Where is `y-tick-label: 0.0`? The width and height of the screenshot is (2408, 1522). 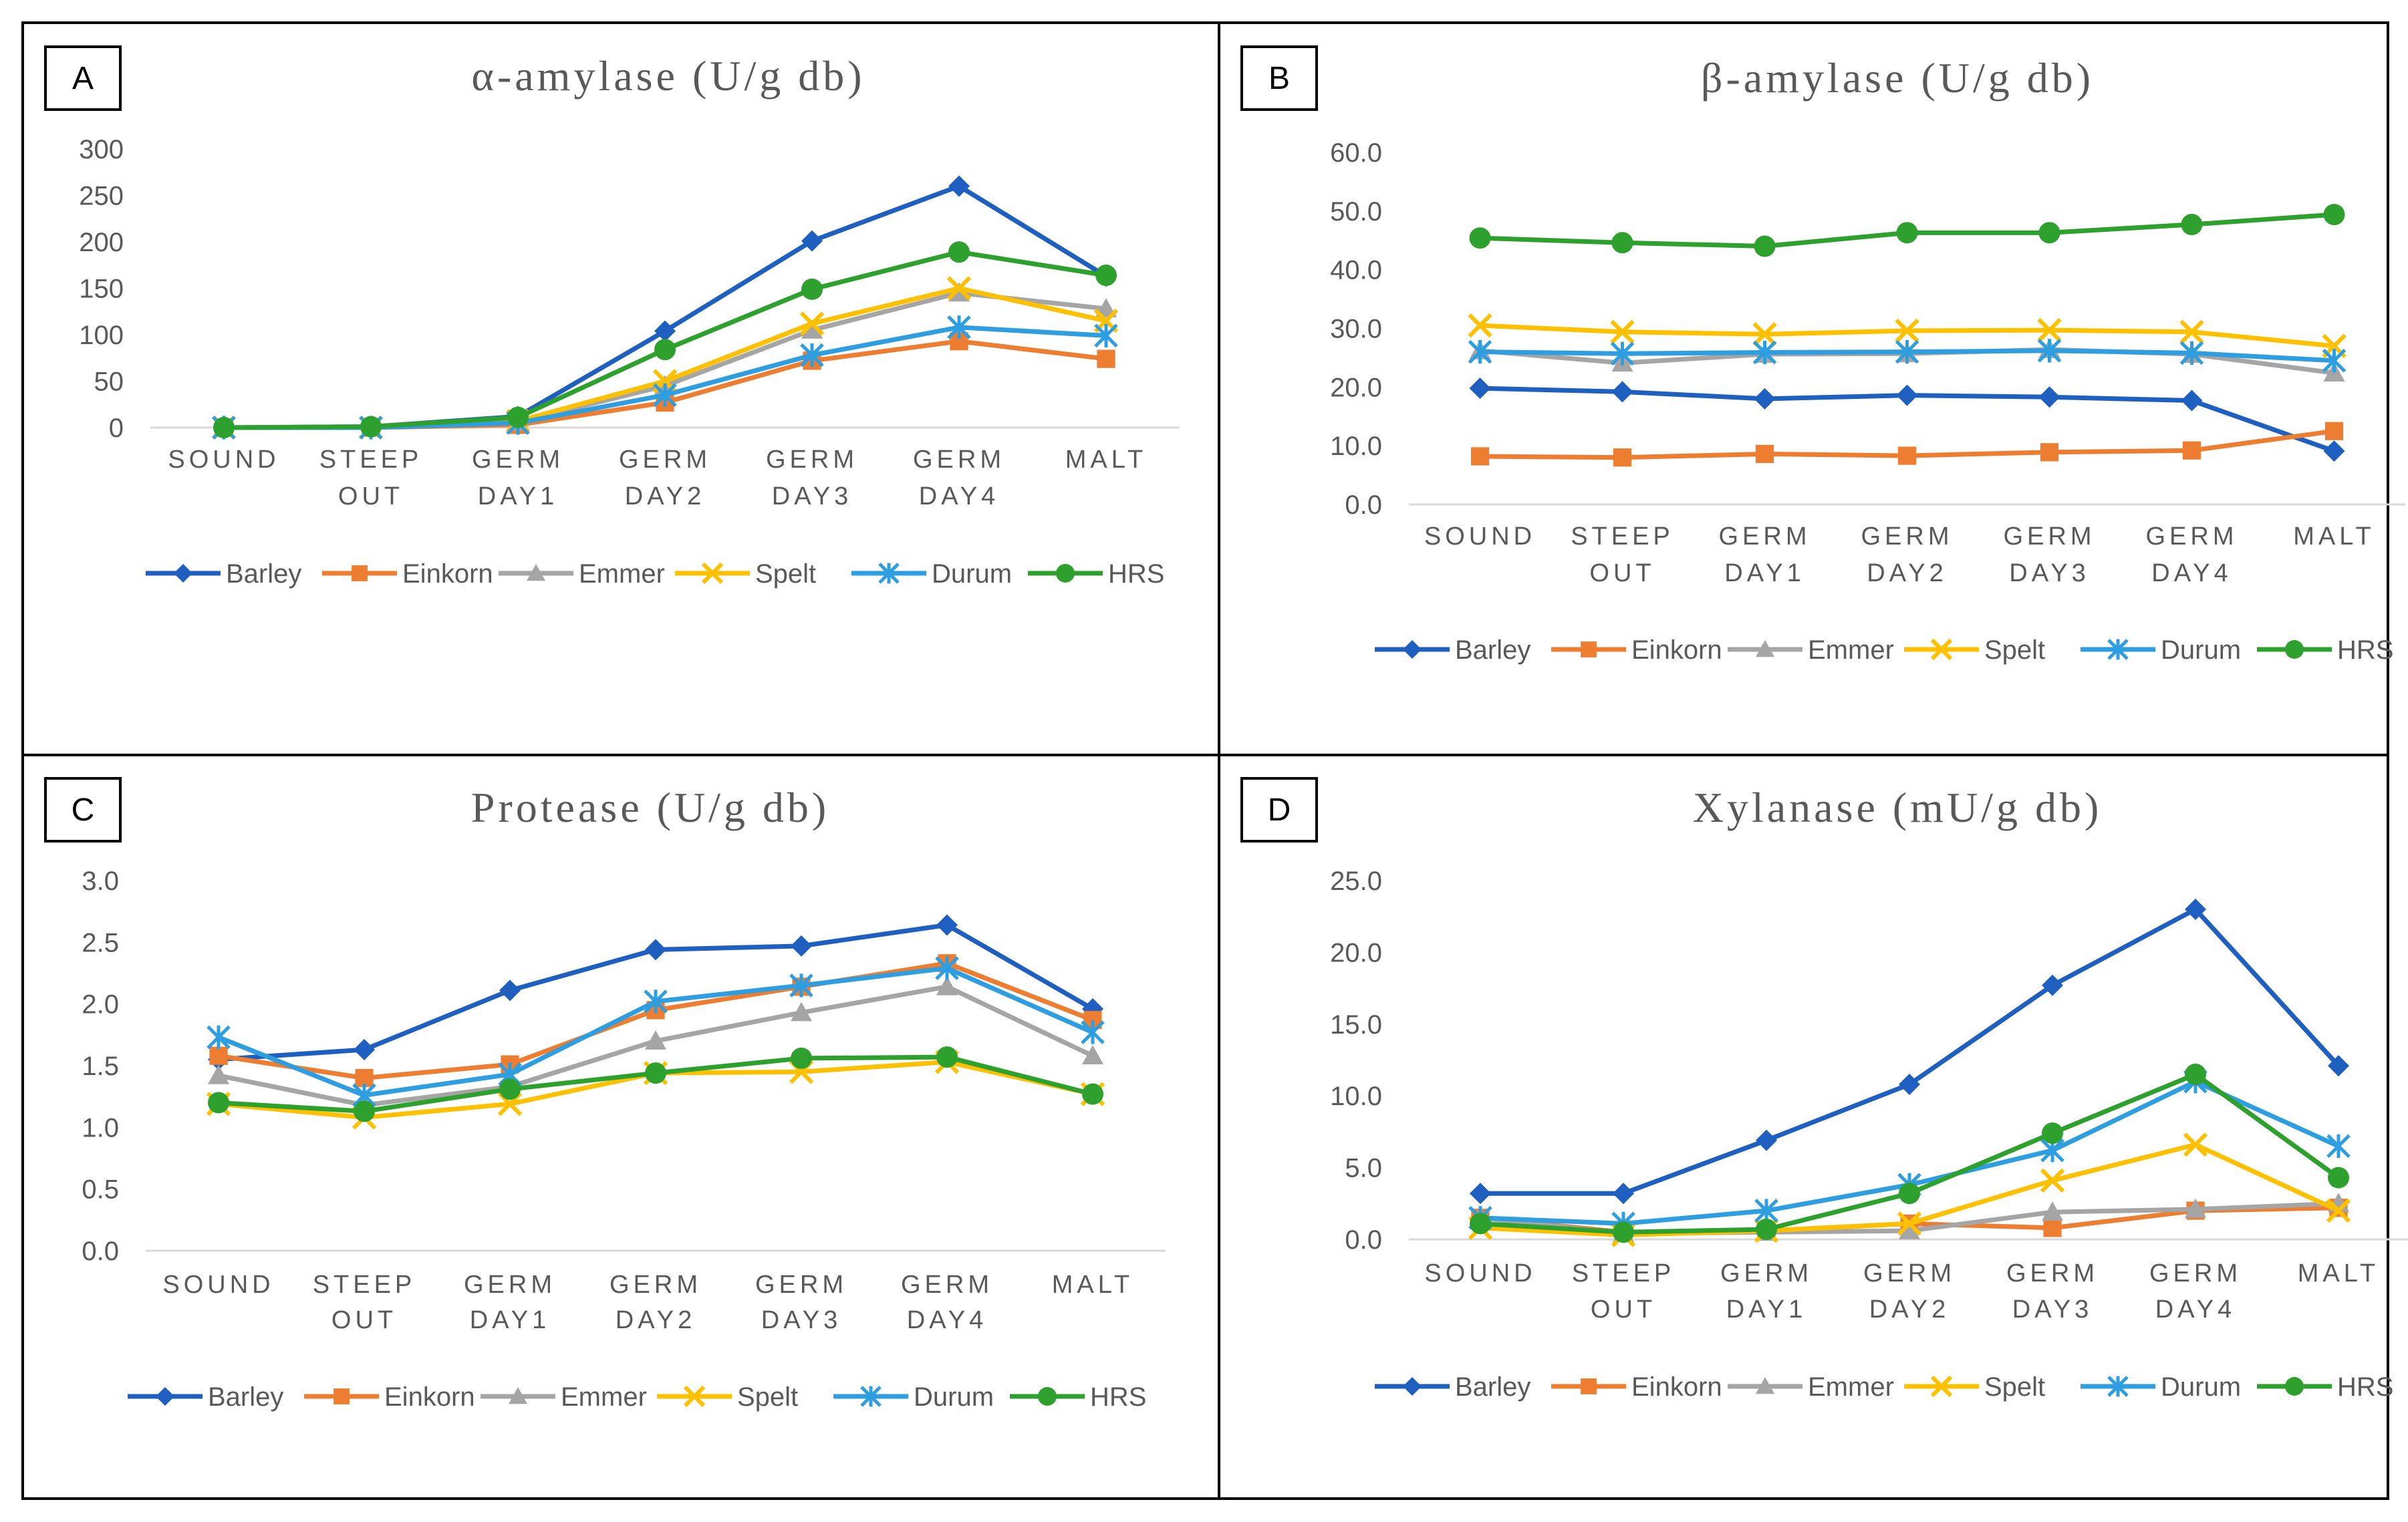
y-tick-label: 0.0 is located at coordinates (1363, 505).